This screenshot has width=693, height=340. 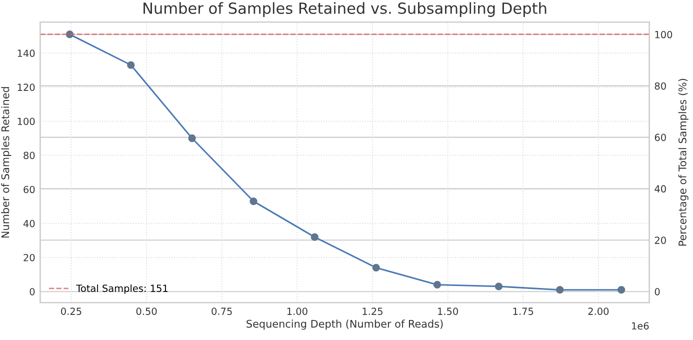 What do you see at coordinates (660, 138) in the screenshot?
I see `y2-tick-label: 60` at bounding box center [660, 138].